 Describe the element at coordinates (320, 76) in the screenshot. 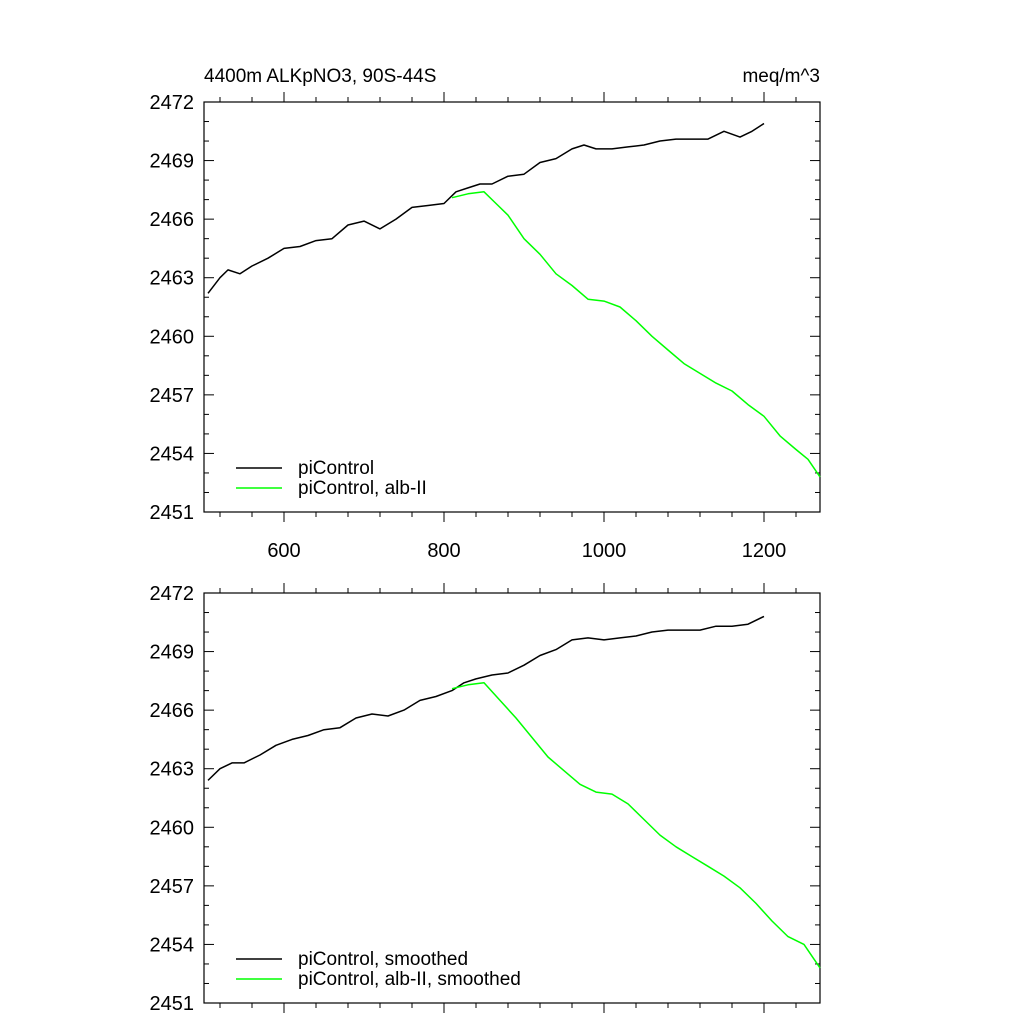

I see `chart-title: 4400m ALKpNO3, 90S-44S` at that location.